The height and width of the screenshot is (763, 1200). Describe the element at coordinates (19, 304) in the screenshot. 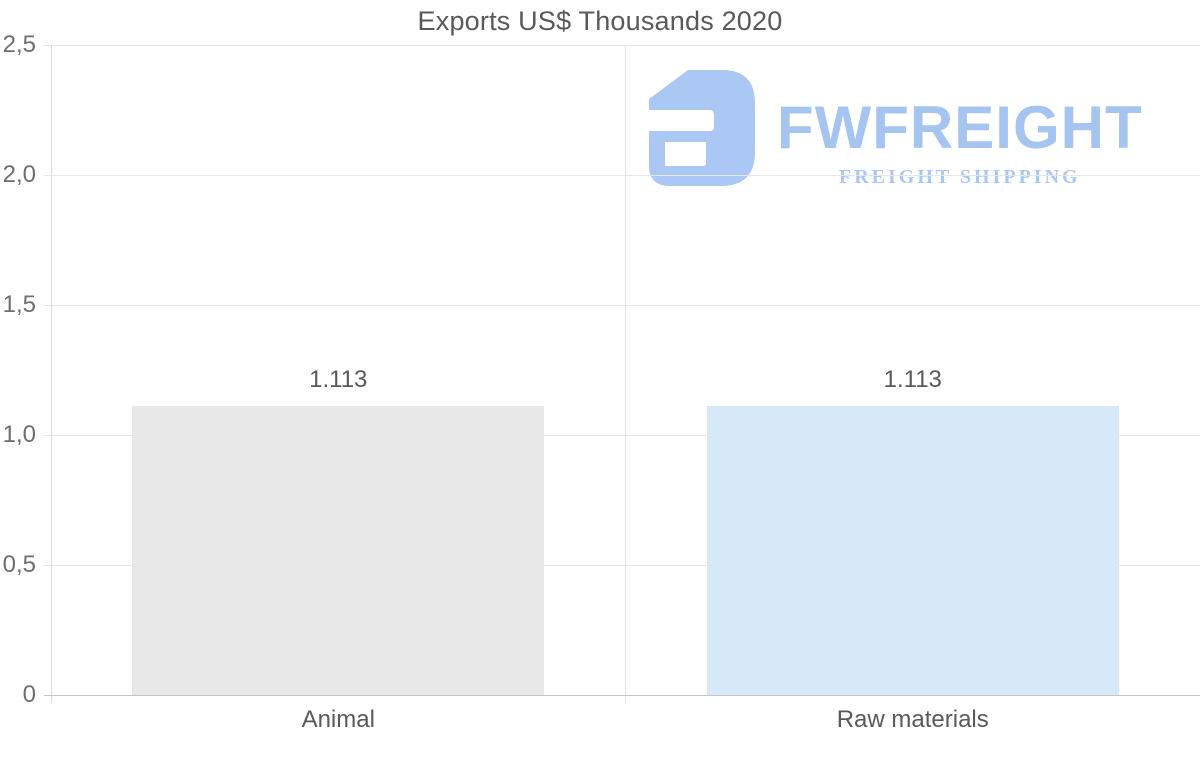

I see `y-tick-label: 1,5` at that location.